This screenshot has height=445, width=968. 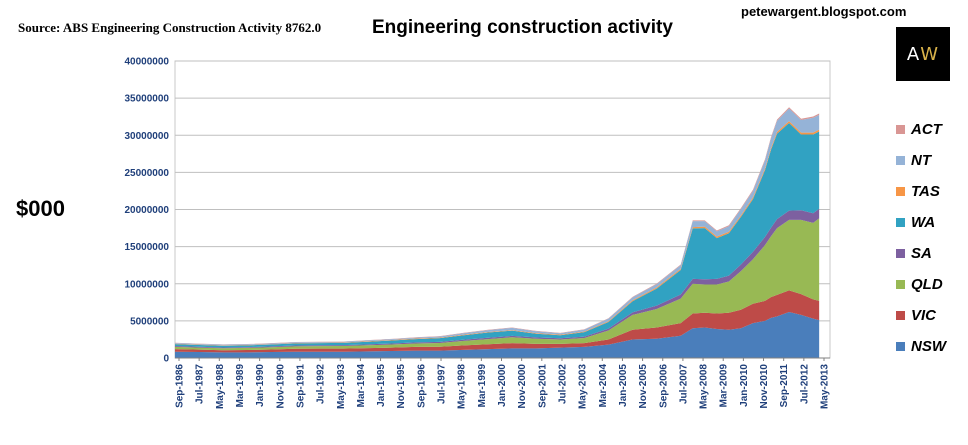 What do you see at coordinates (683, 384) in the screenshot?
I see `x-tick-label: Jul-2007` at bounding box center [683, 384].